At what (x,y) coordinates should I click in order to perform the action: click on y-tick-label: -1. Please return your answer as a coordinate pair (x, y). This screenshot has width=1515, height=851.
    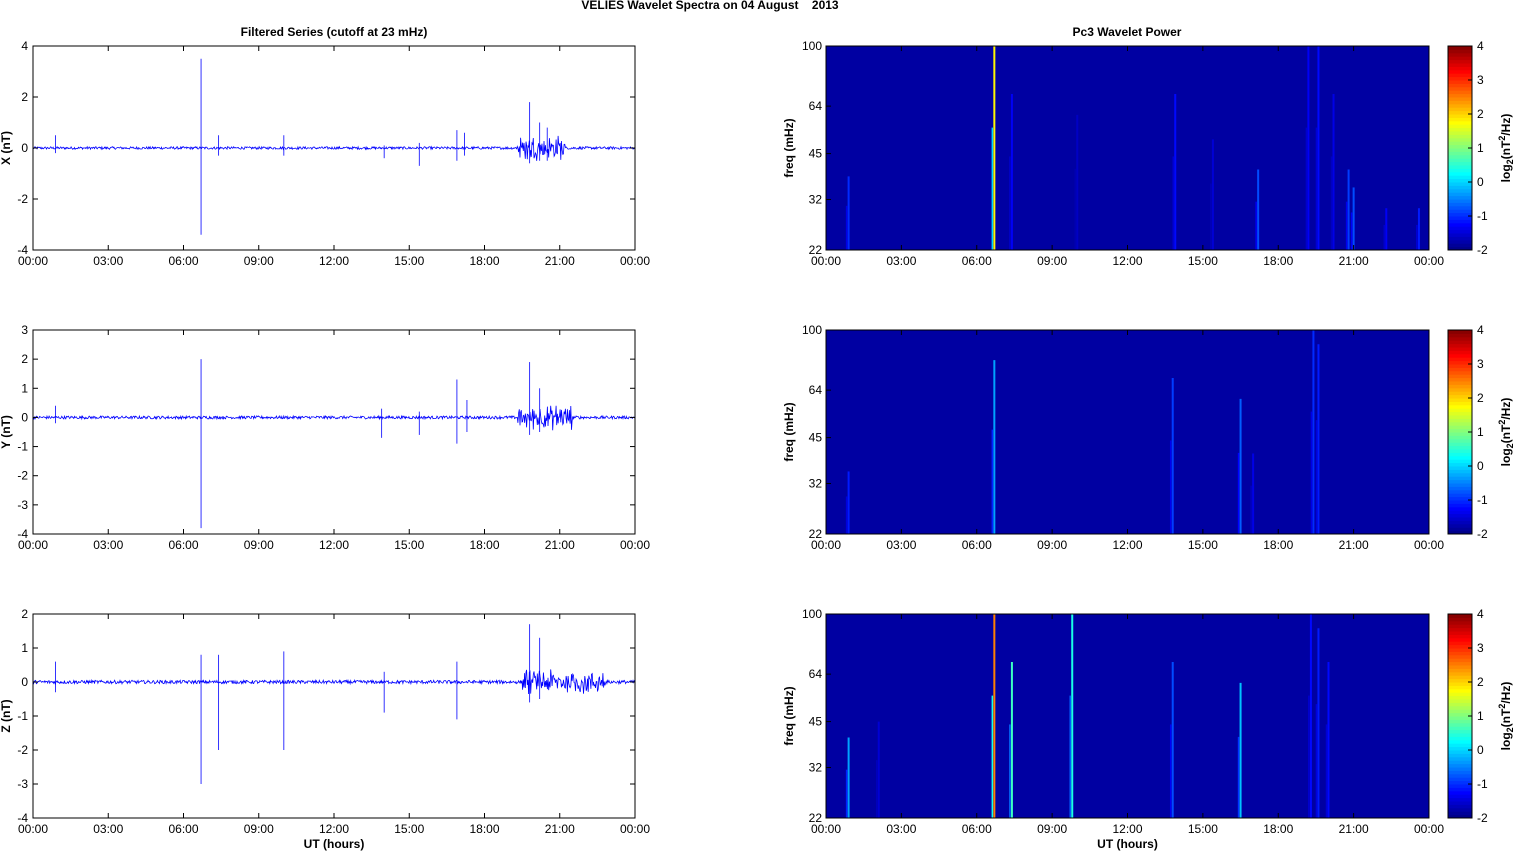
    Looking at the image, I should click on (22, 447).